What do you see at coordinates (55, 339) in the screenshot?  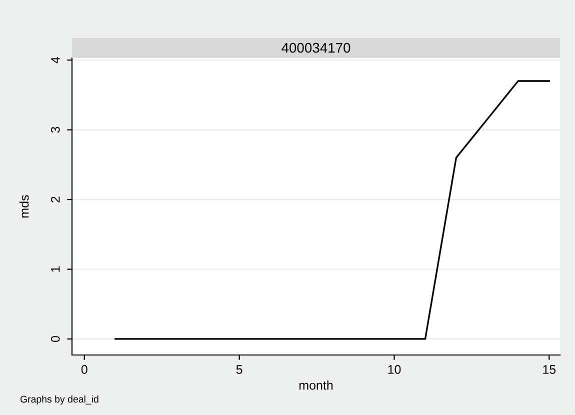 I see `y-tick-label: 0` at bounding box center [55, 339].